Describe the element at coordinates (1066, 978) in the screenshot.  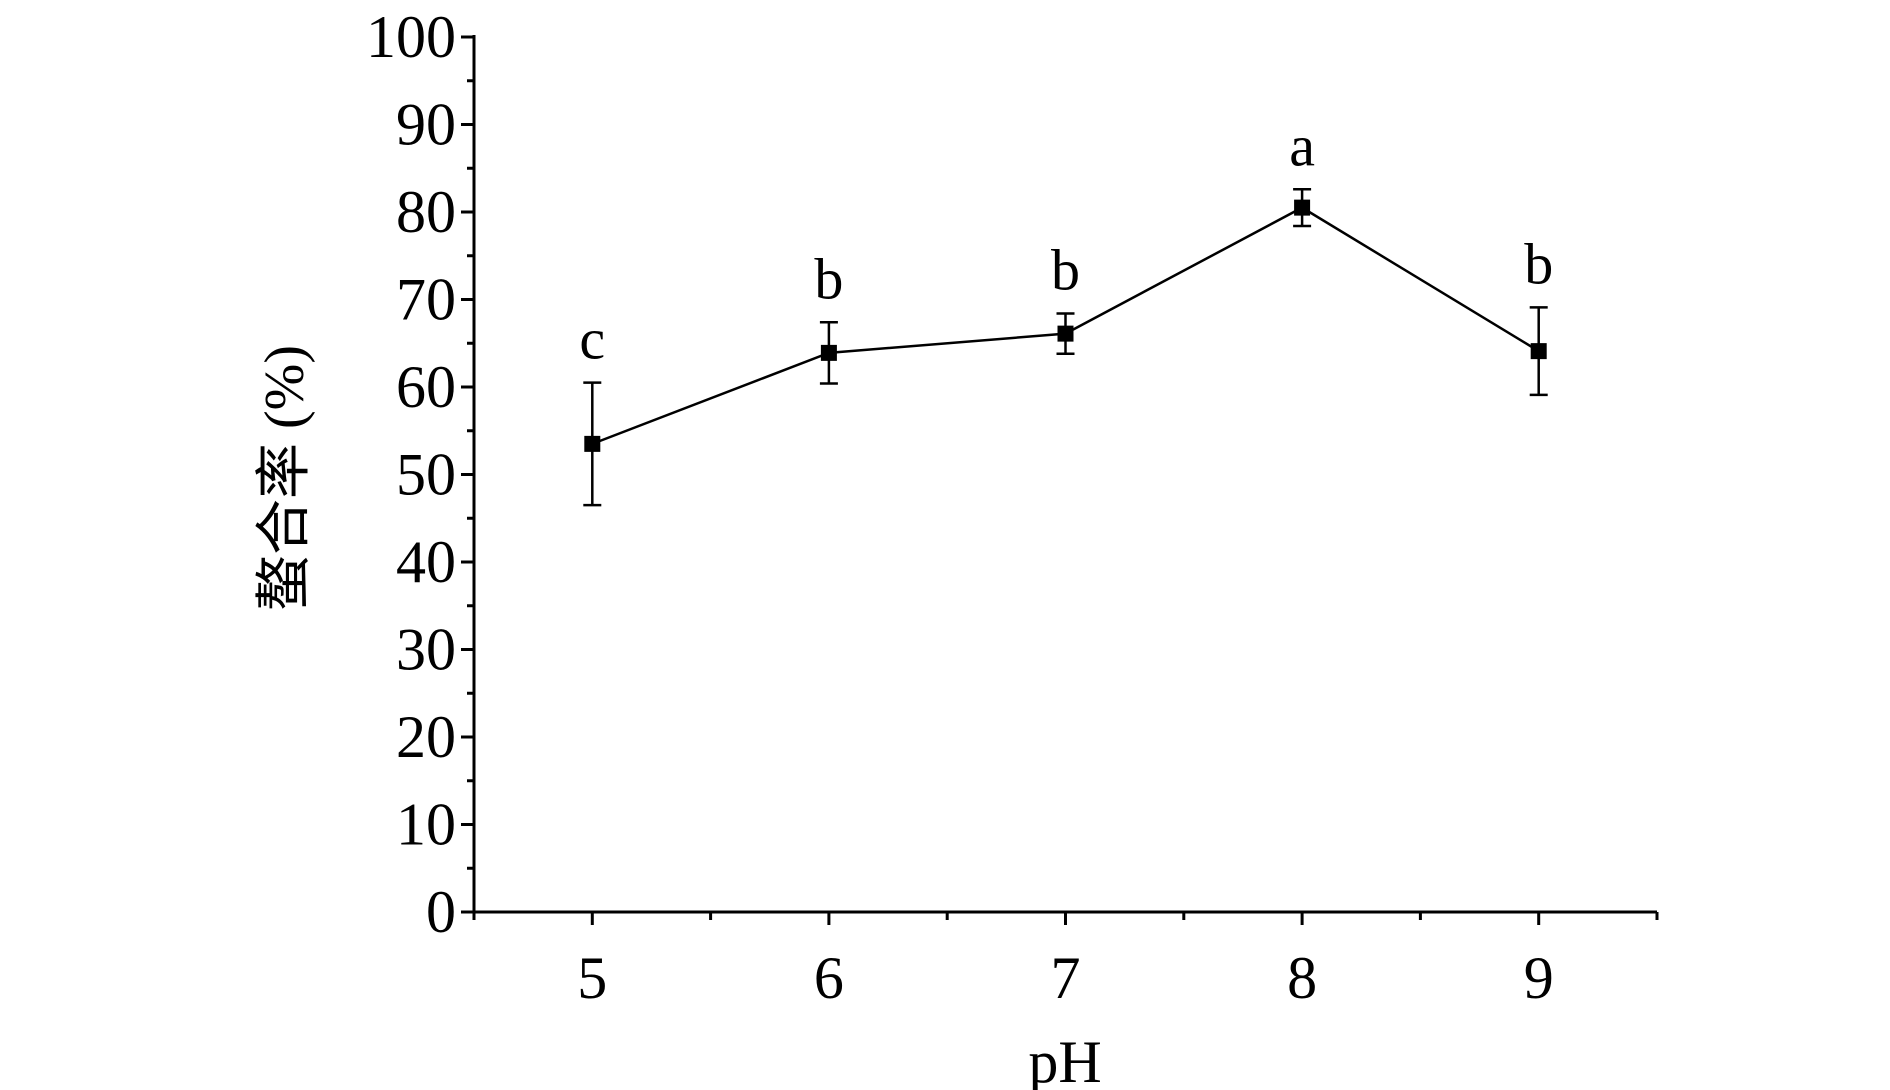
I see `x-tick-label: 7` at that location.